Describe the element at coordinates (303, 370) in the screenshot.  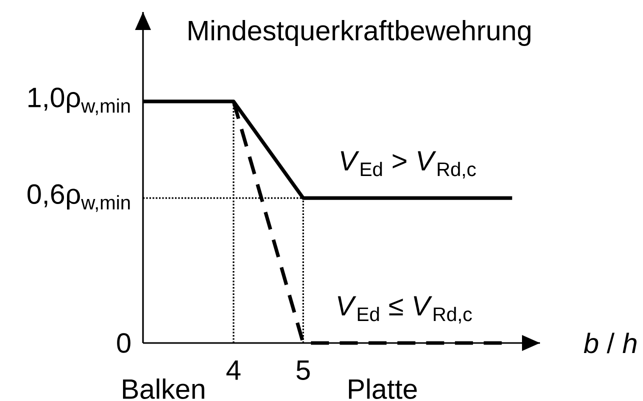
I see `x-tick-label: 5` at that location.